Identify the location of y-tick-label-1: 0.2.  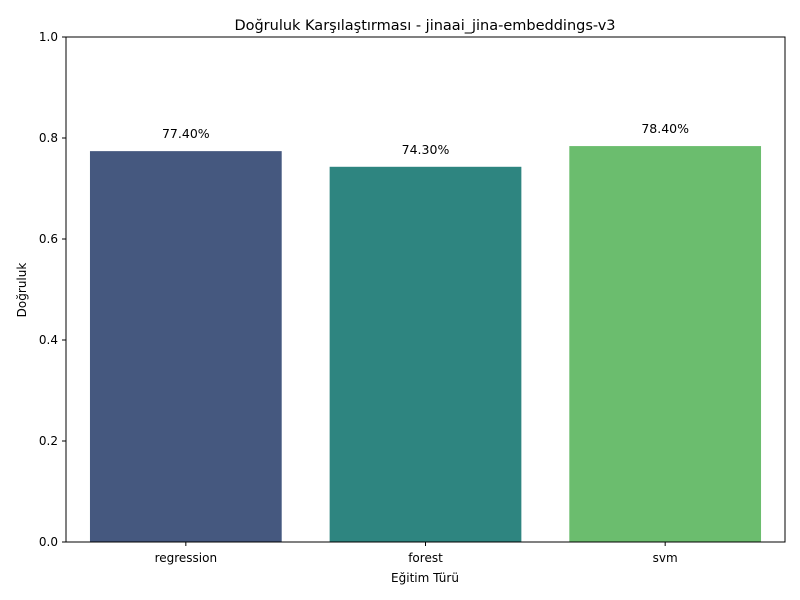
(48, 441).